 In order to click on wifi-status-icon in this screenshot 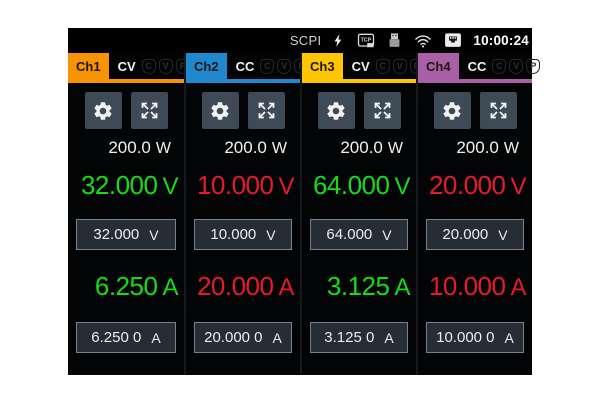, I will do `click(423, 41)`.